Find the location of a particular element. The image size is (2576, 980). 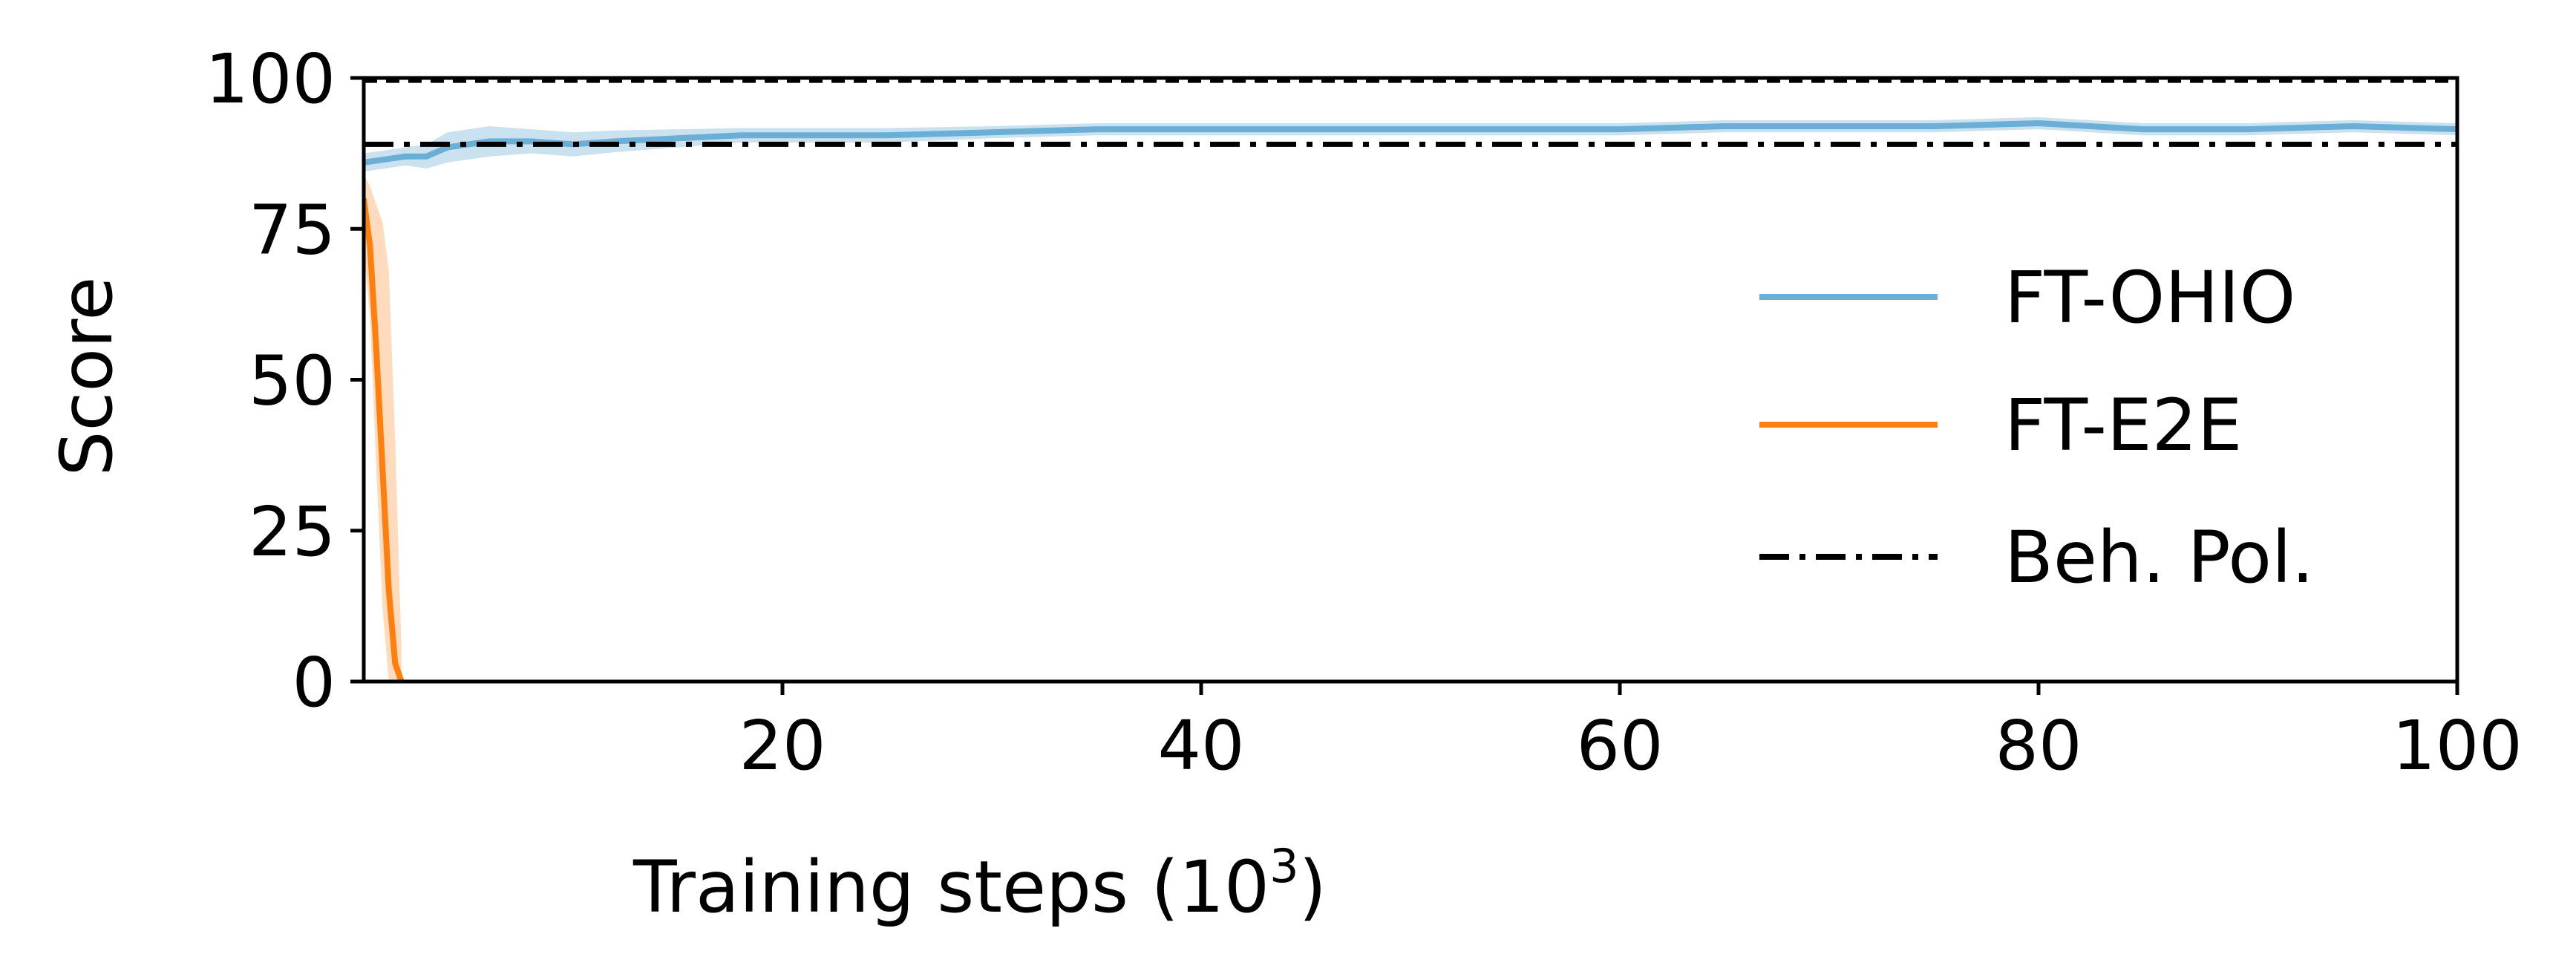

x-tick-label-80: 80 is located at coordinates (2038, 745).